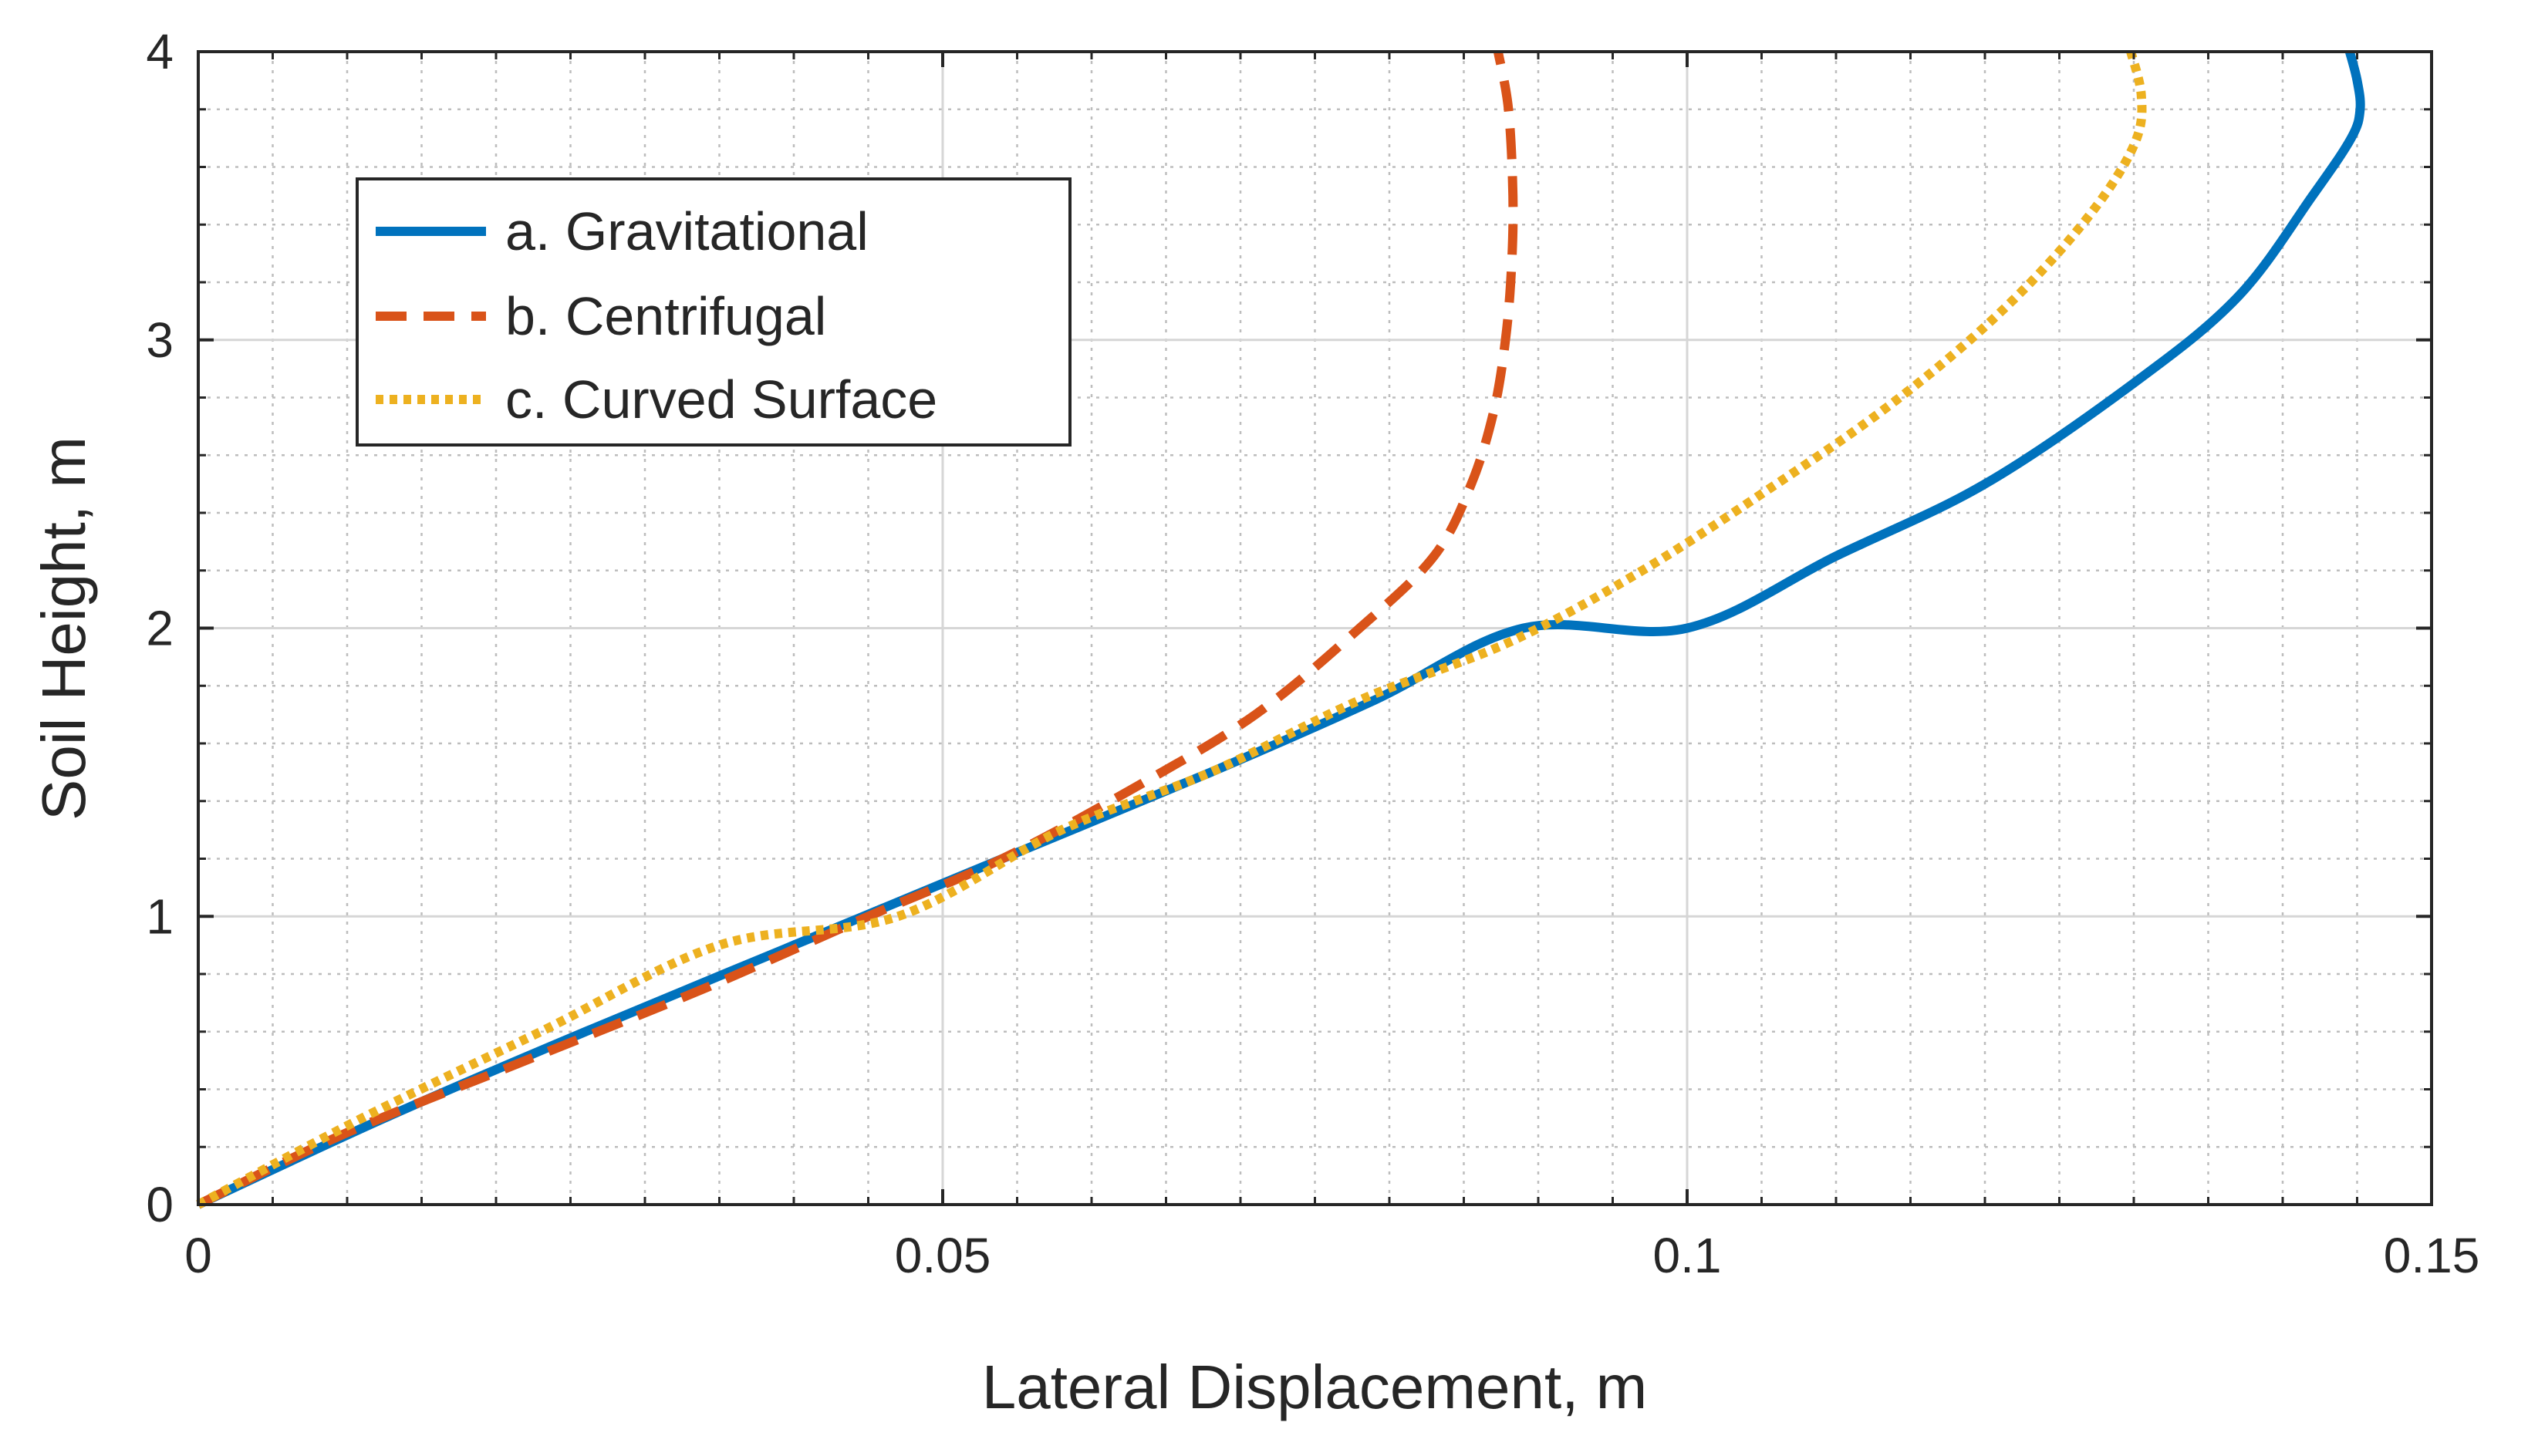 The height and width of the screenshot is (1456, 2528). I want to click on y-tick-label: 0, so click(160, 1205).